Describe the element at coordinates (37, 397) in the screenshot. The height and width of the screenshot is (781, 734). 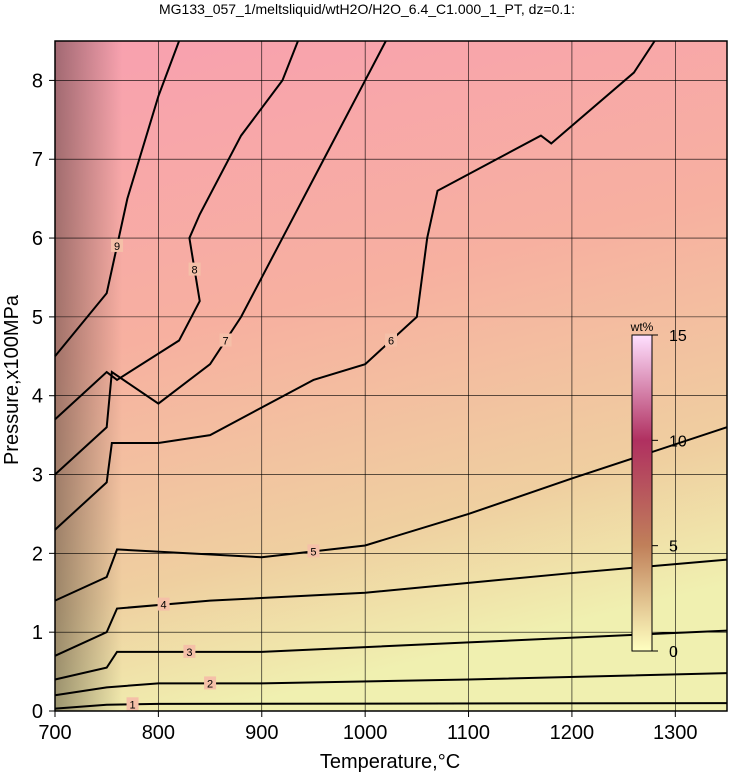
I see `y-tick-label: 4` at that location.